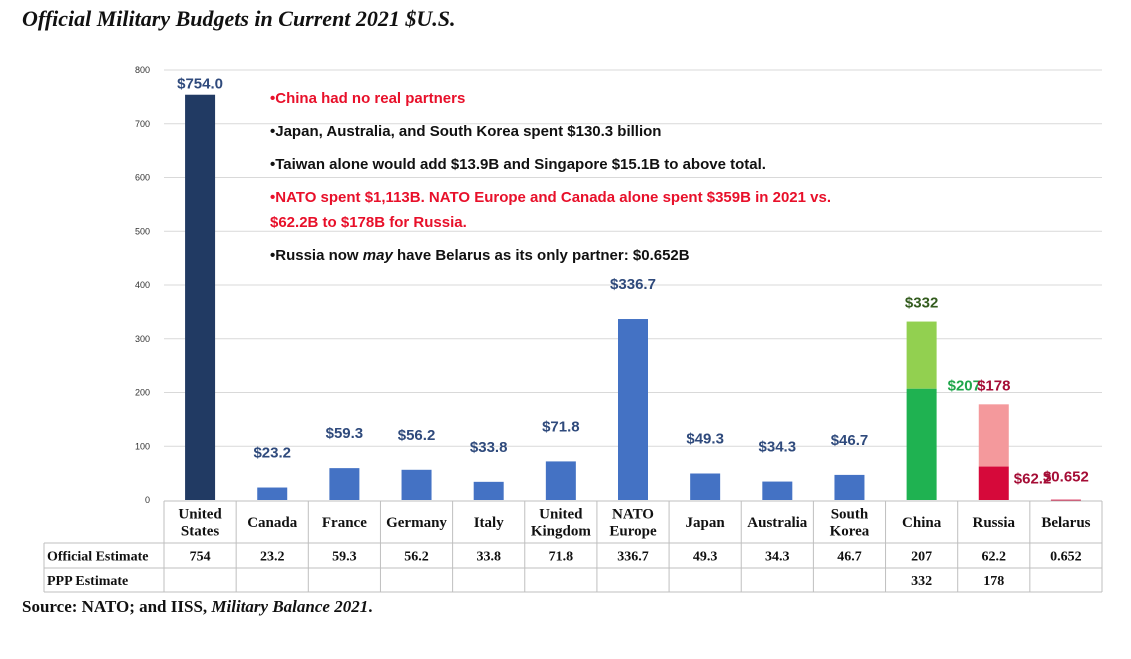  I want to click on y-tick-label: 600, so click(142, 178).